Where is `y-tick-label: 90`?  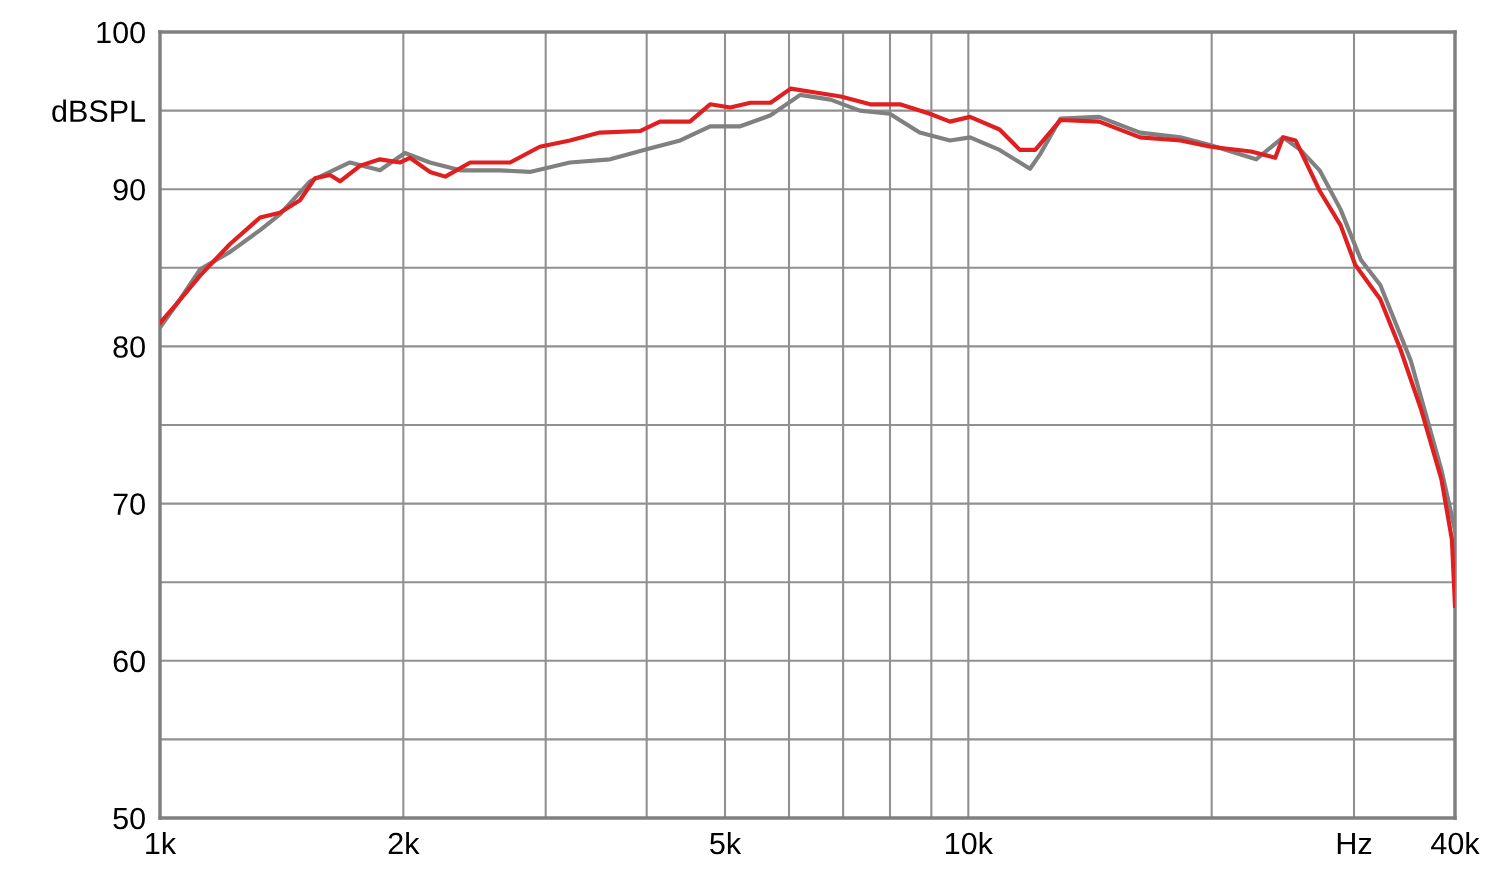
y-tick-label: 90 is located at coordinates (129, 189).